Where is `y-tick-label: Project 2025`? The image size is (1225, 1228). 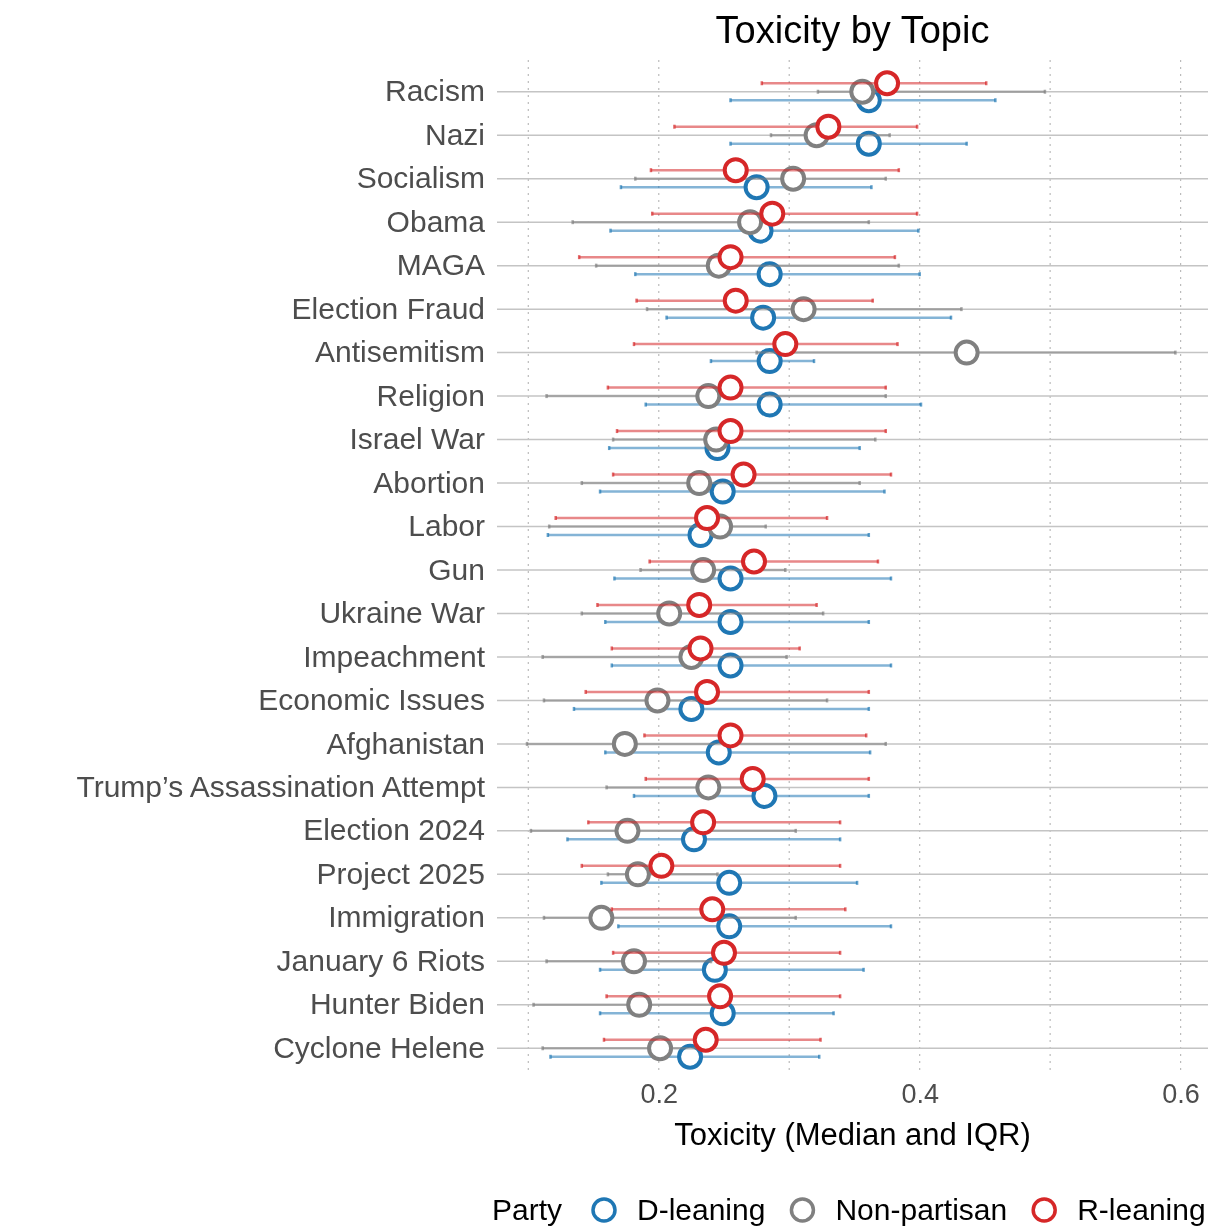
y-tick-label: Project 2025 is located at coordinates (400, 873).